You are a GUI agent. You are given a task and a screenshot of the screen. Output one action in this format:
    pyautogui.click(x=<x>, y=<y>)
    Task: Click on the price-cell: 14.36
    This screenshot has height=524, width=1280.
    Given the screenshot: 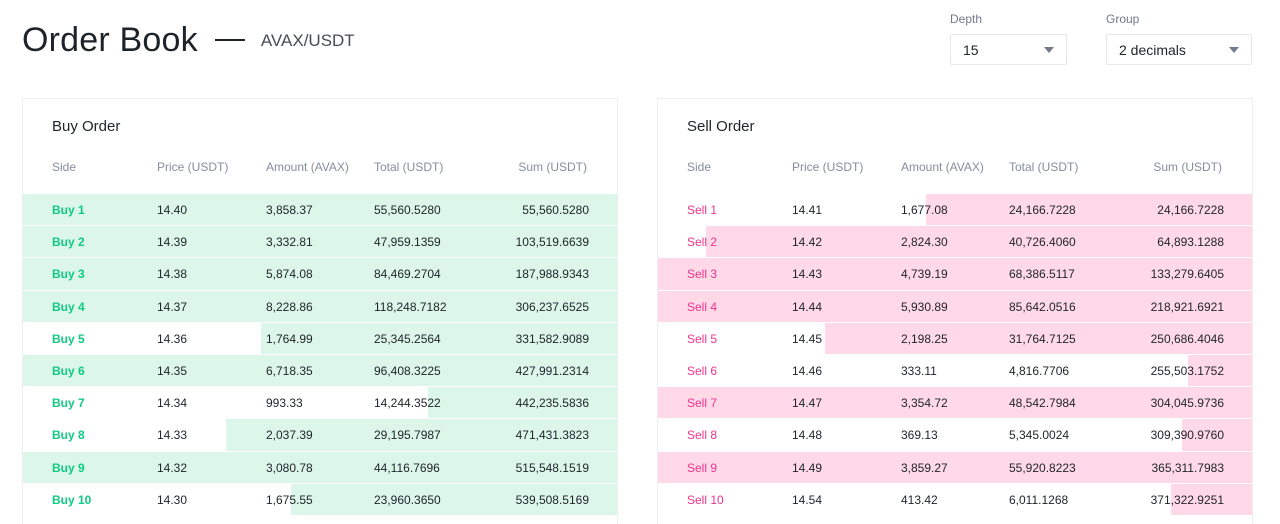 What is the action you would take?
    pyautogui.click(x=172, y=338)
    